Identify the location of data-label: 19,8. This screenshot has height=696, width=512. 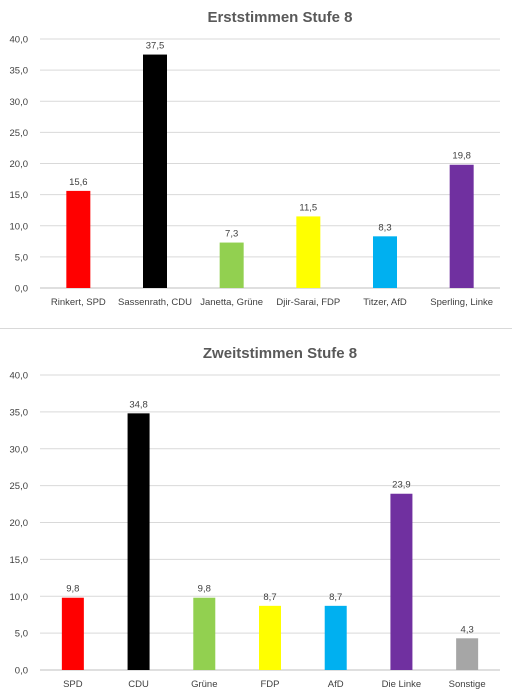
(461, 156).